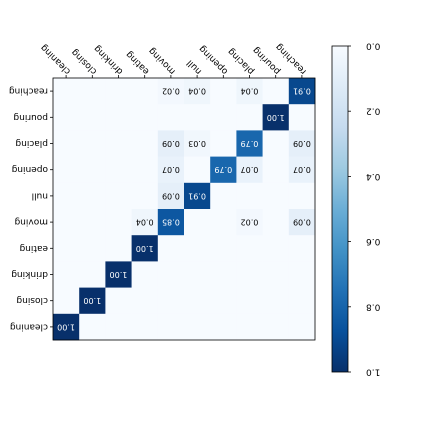 The height and width of the screenshot is (427, 423). I want to click on cell-value-label: 0.85, so click(171, 222).